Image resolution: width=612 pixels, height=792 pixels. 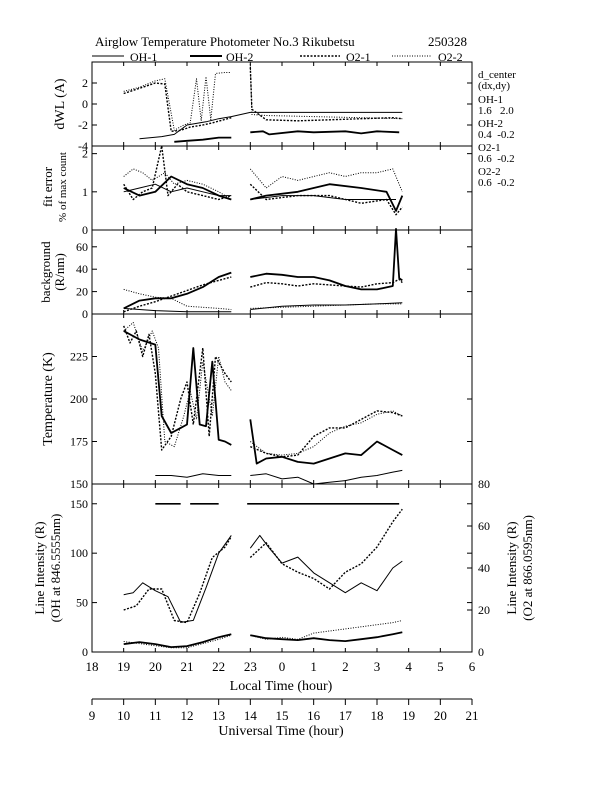 I want to click on x-axis-universal-time: 9 10 11 12 13 14 15 16 17 18 19 20 21, so click(x=284, y=710).